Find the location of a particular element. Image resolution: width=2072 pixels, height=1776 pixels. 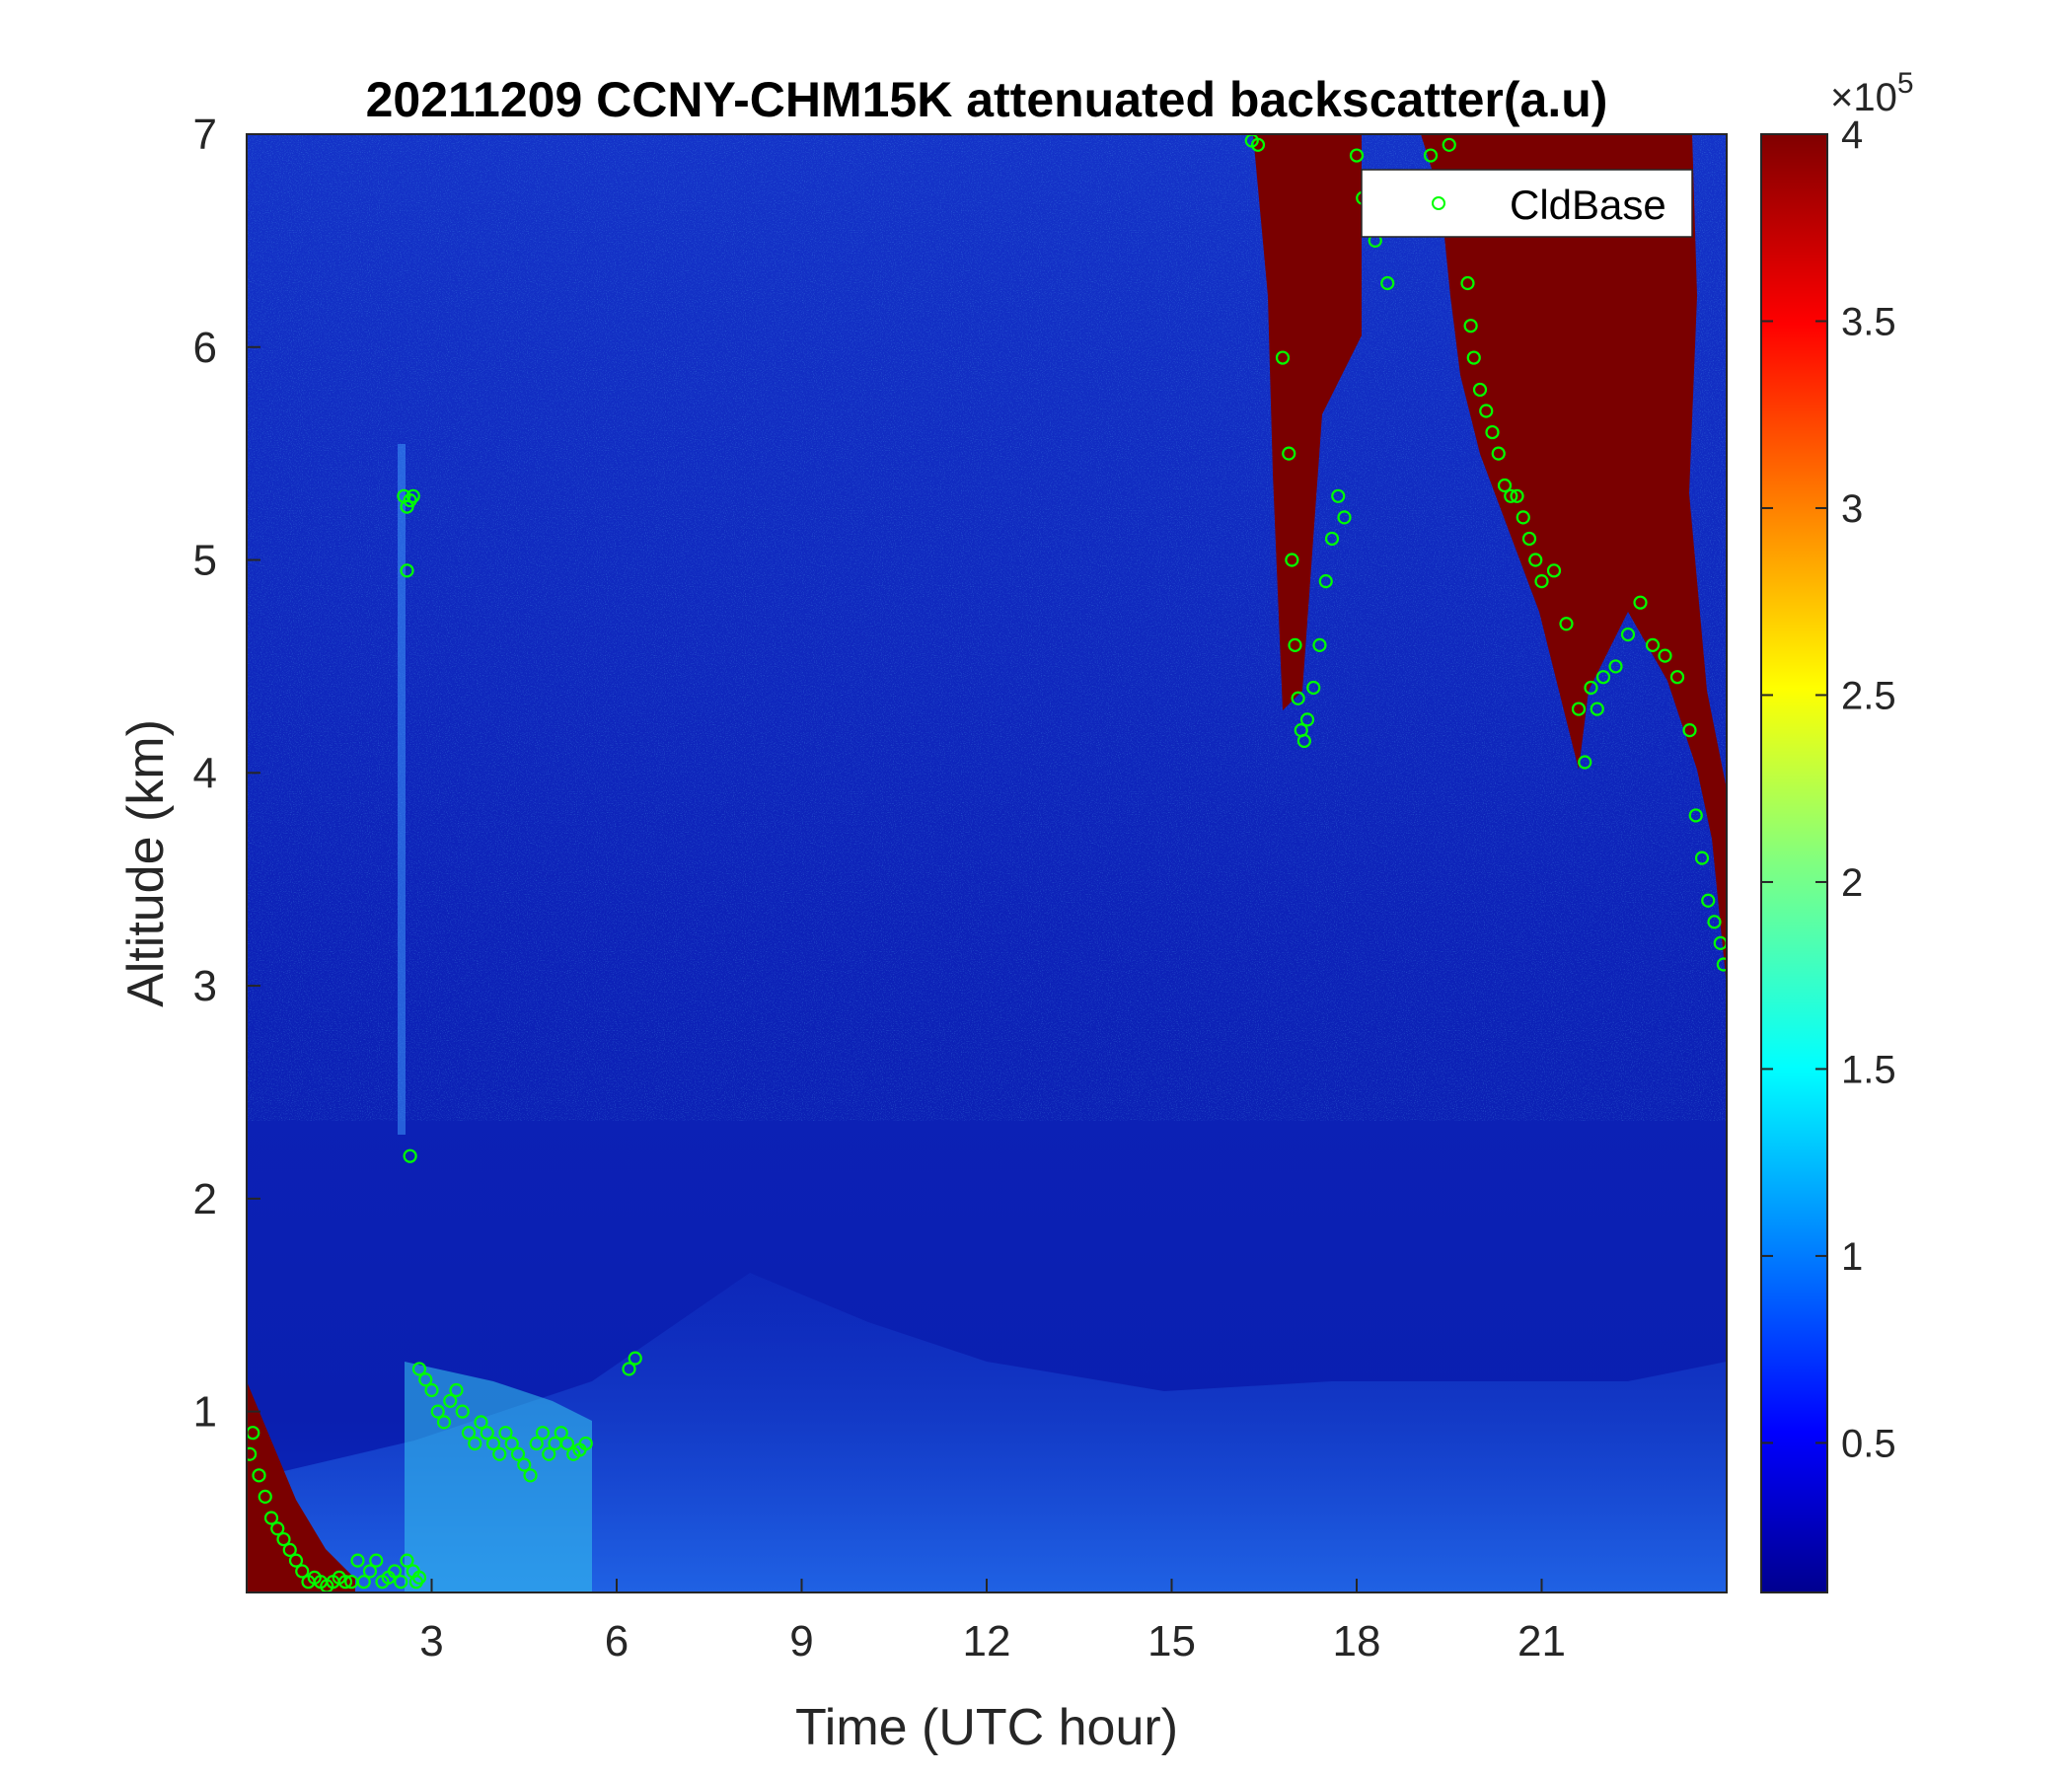

y-tick-label: 2 is located at coordinates (205, 1199).